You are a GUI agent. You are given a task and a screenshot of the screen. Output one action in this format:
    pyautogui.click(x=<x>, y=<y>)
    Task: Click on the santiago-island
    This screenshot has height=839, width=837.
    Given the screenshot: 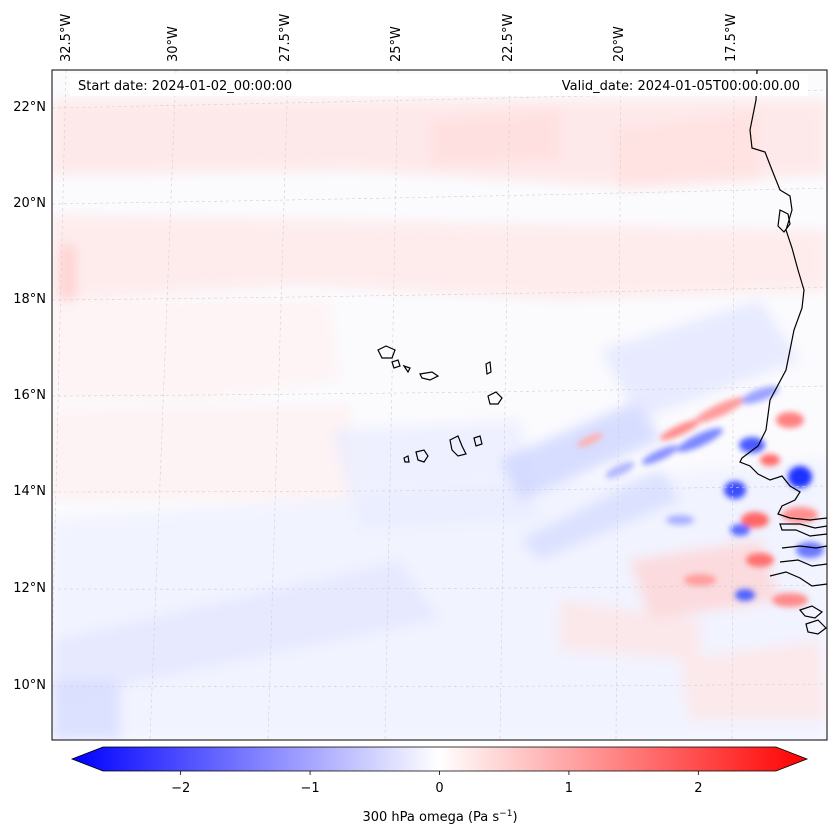 What is the action you would take?
    pyautogui.click(x=458, y=446)
    